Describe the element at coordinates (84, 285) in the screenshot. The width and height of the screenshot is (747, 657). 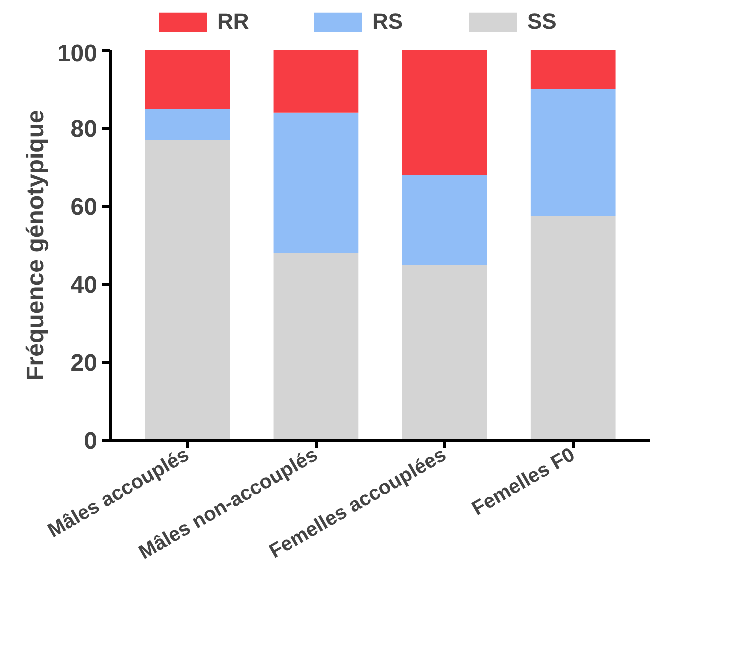
I see `y-tick-label: 40` at that location.